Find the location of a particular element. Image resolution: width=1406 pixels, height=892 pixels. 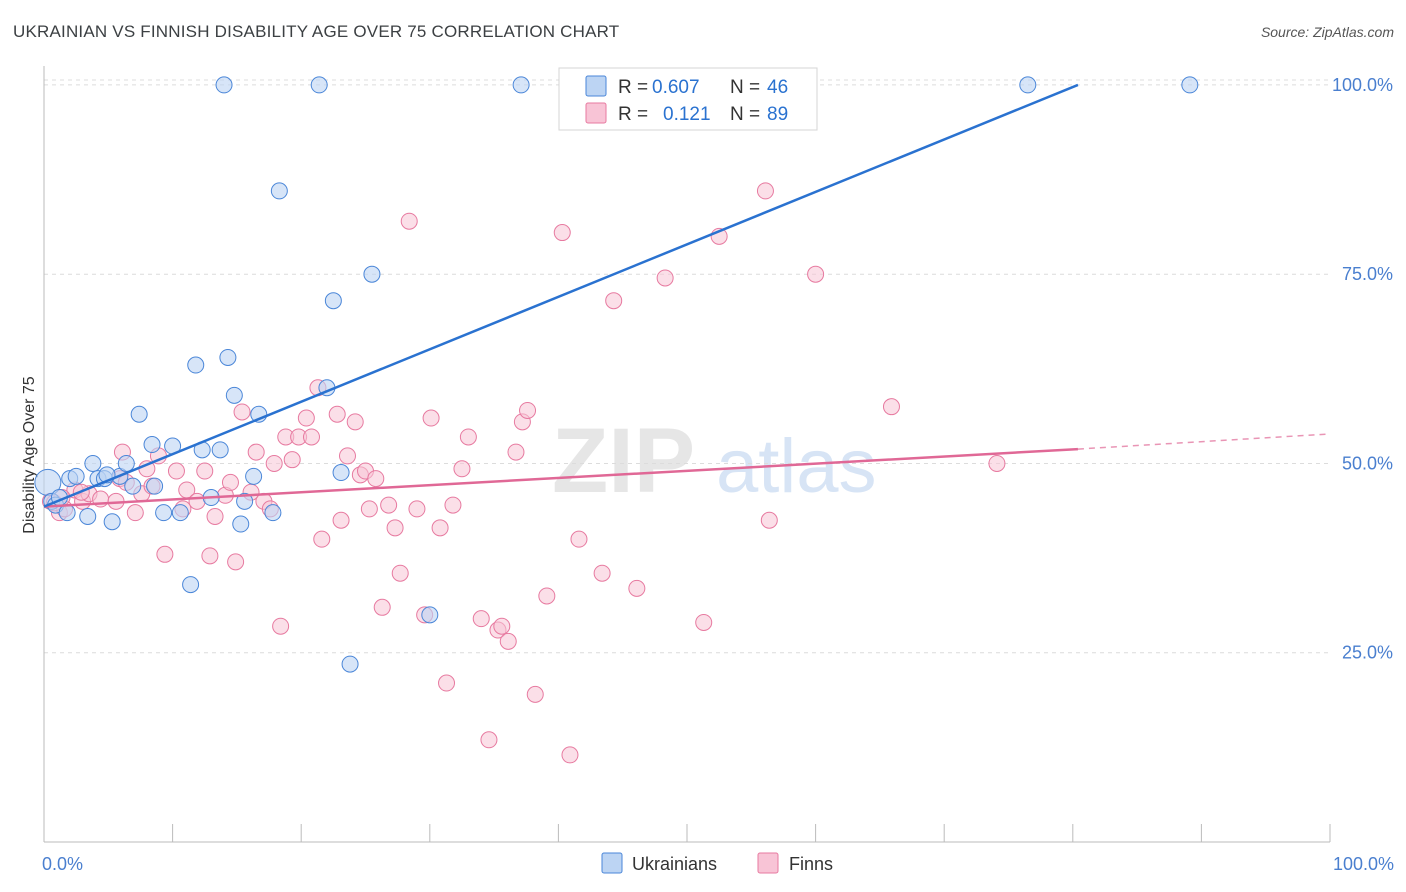

y-tick-label-25: 25.0% is located at coordinates (1367, 653).